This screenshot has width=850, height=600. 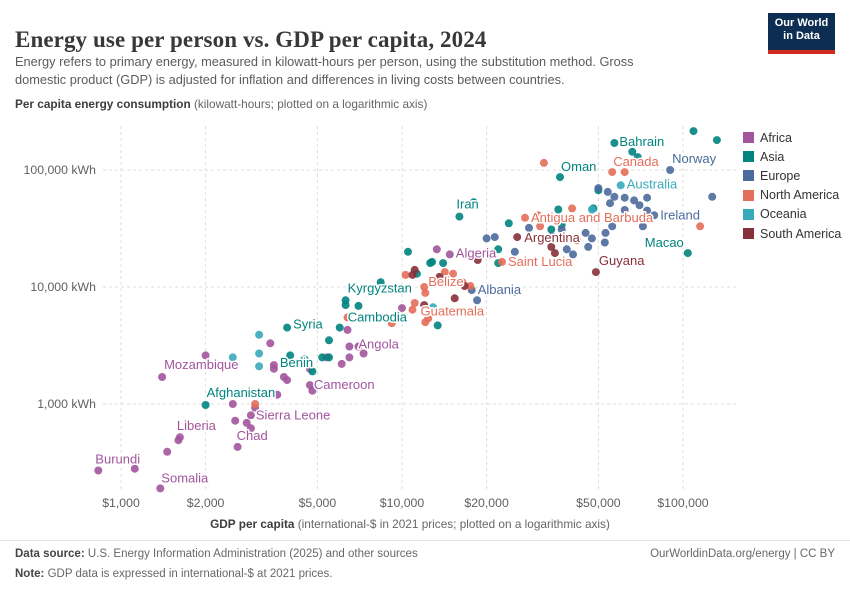 I want to click on data-point-ireland, so click(x=654, y=215).